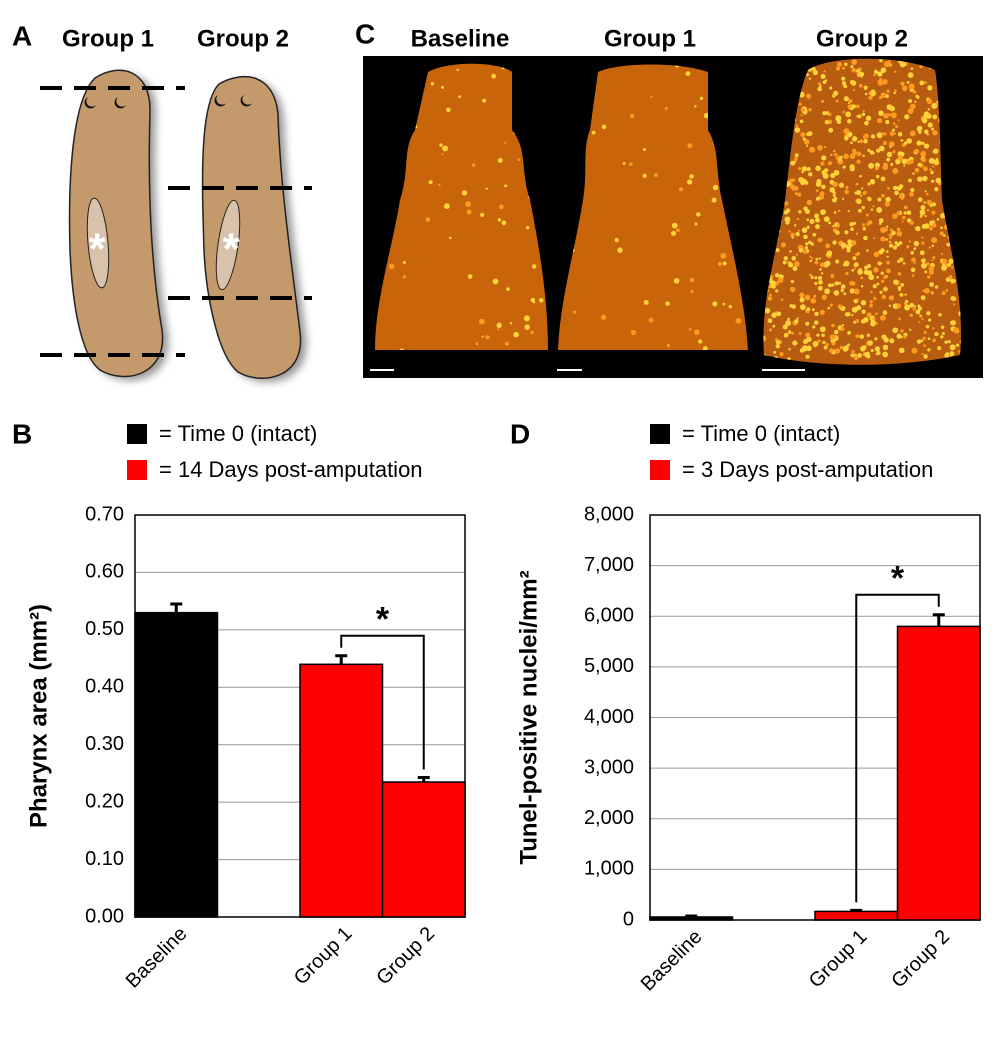 Image resolution: width=999 pixels, height=1050 pixels. Describe the element at coordinates (897, 748) in the screenshot. I see `significance-bracket` at that location.